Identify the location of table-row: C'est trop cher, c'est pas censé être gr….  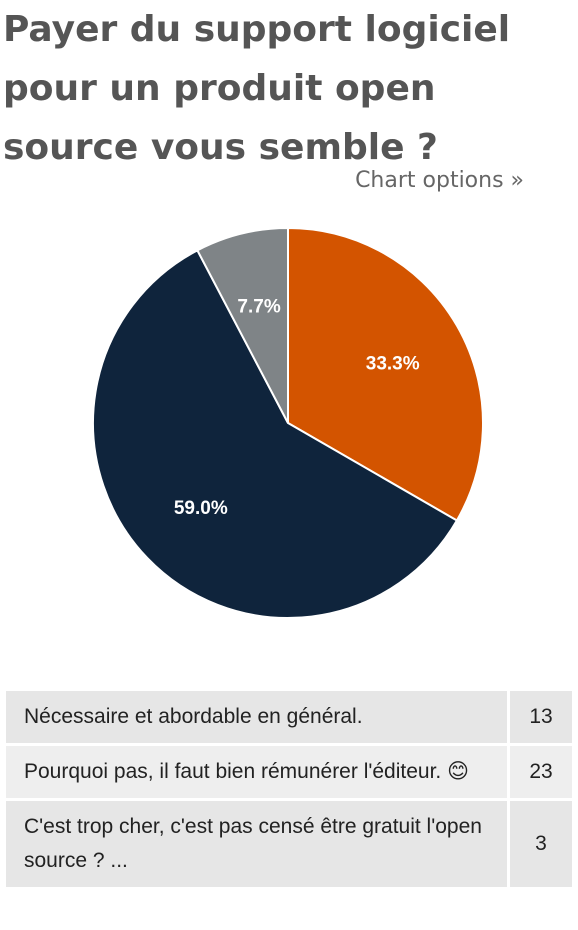
(289, 844).